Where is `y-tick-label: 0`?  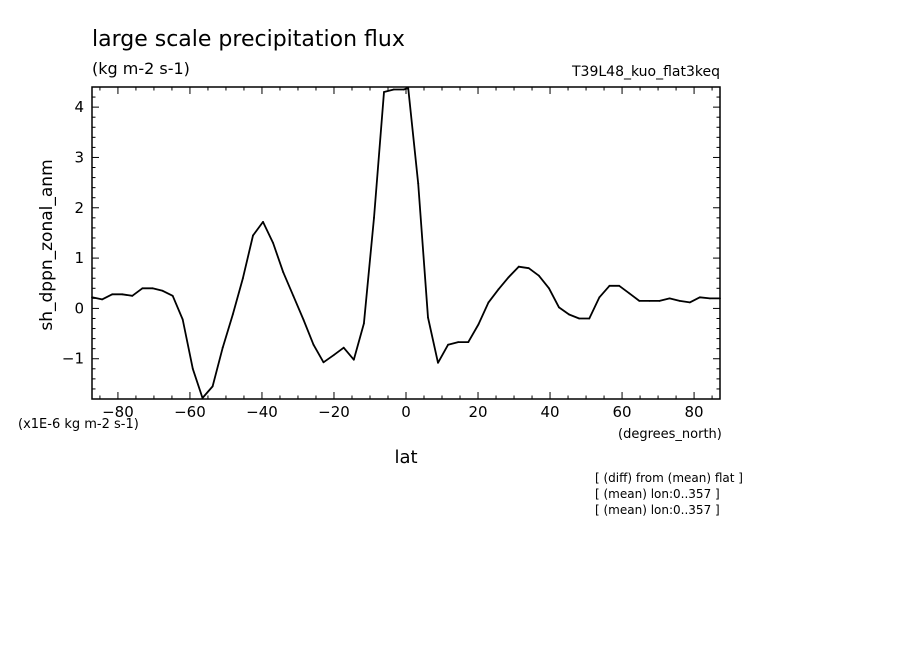 y-tick-label: 0 is located at coordinates (79, 308).